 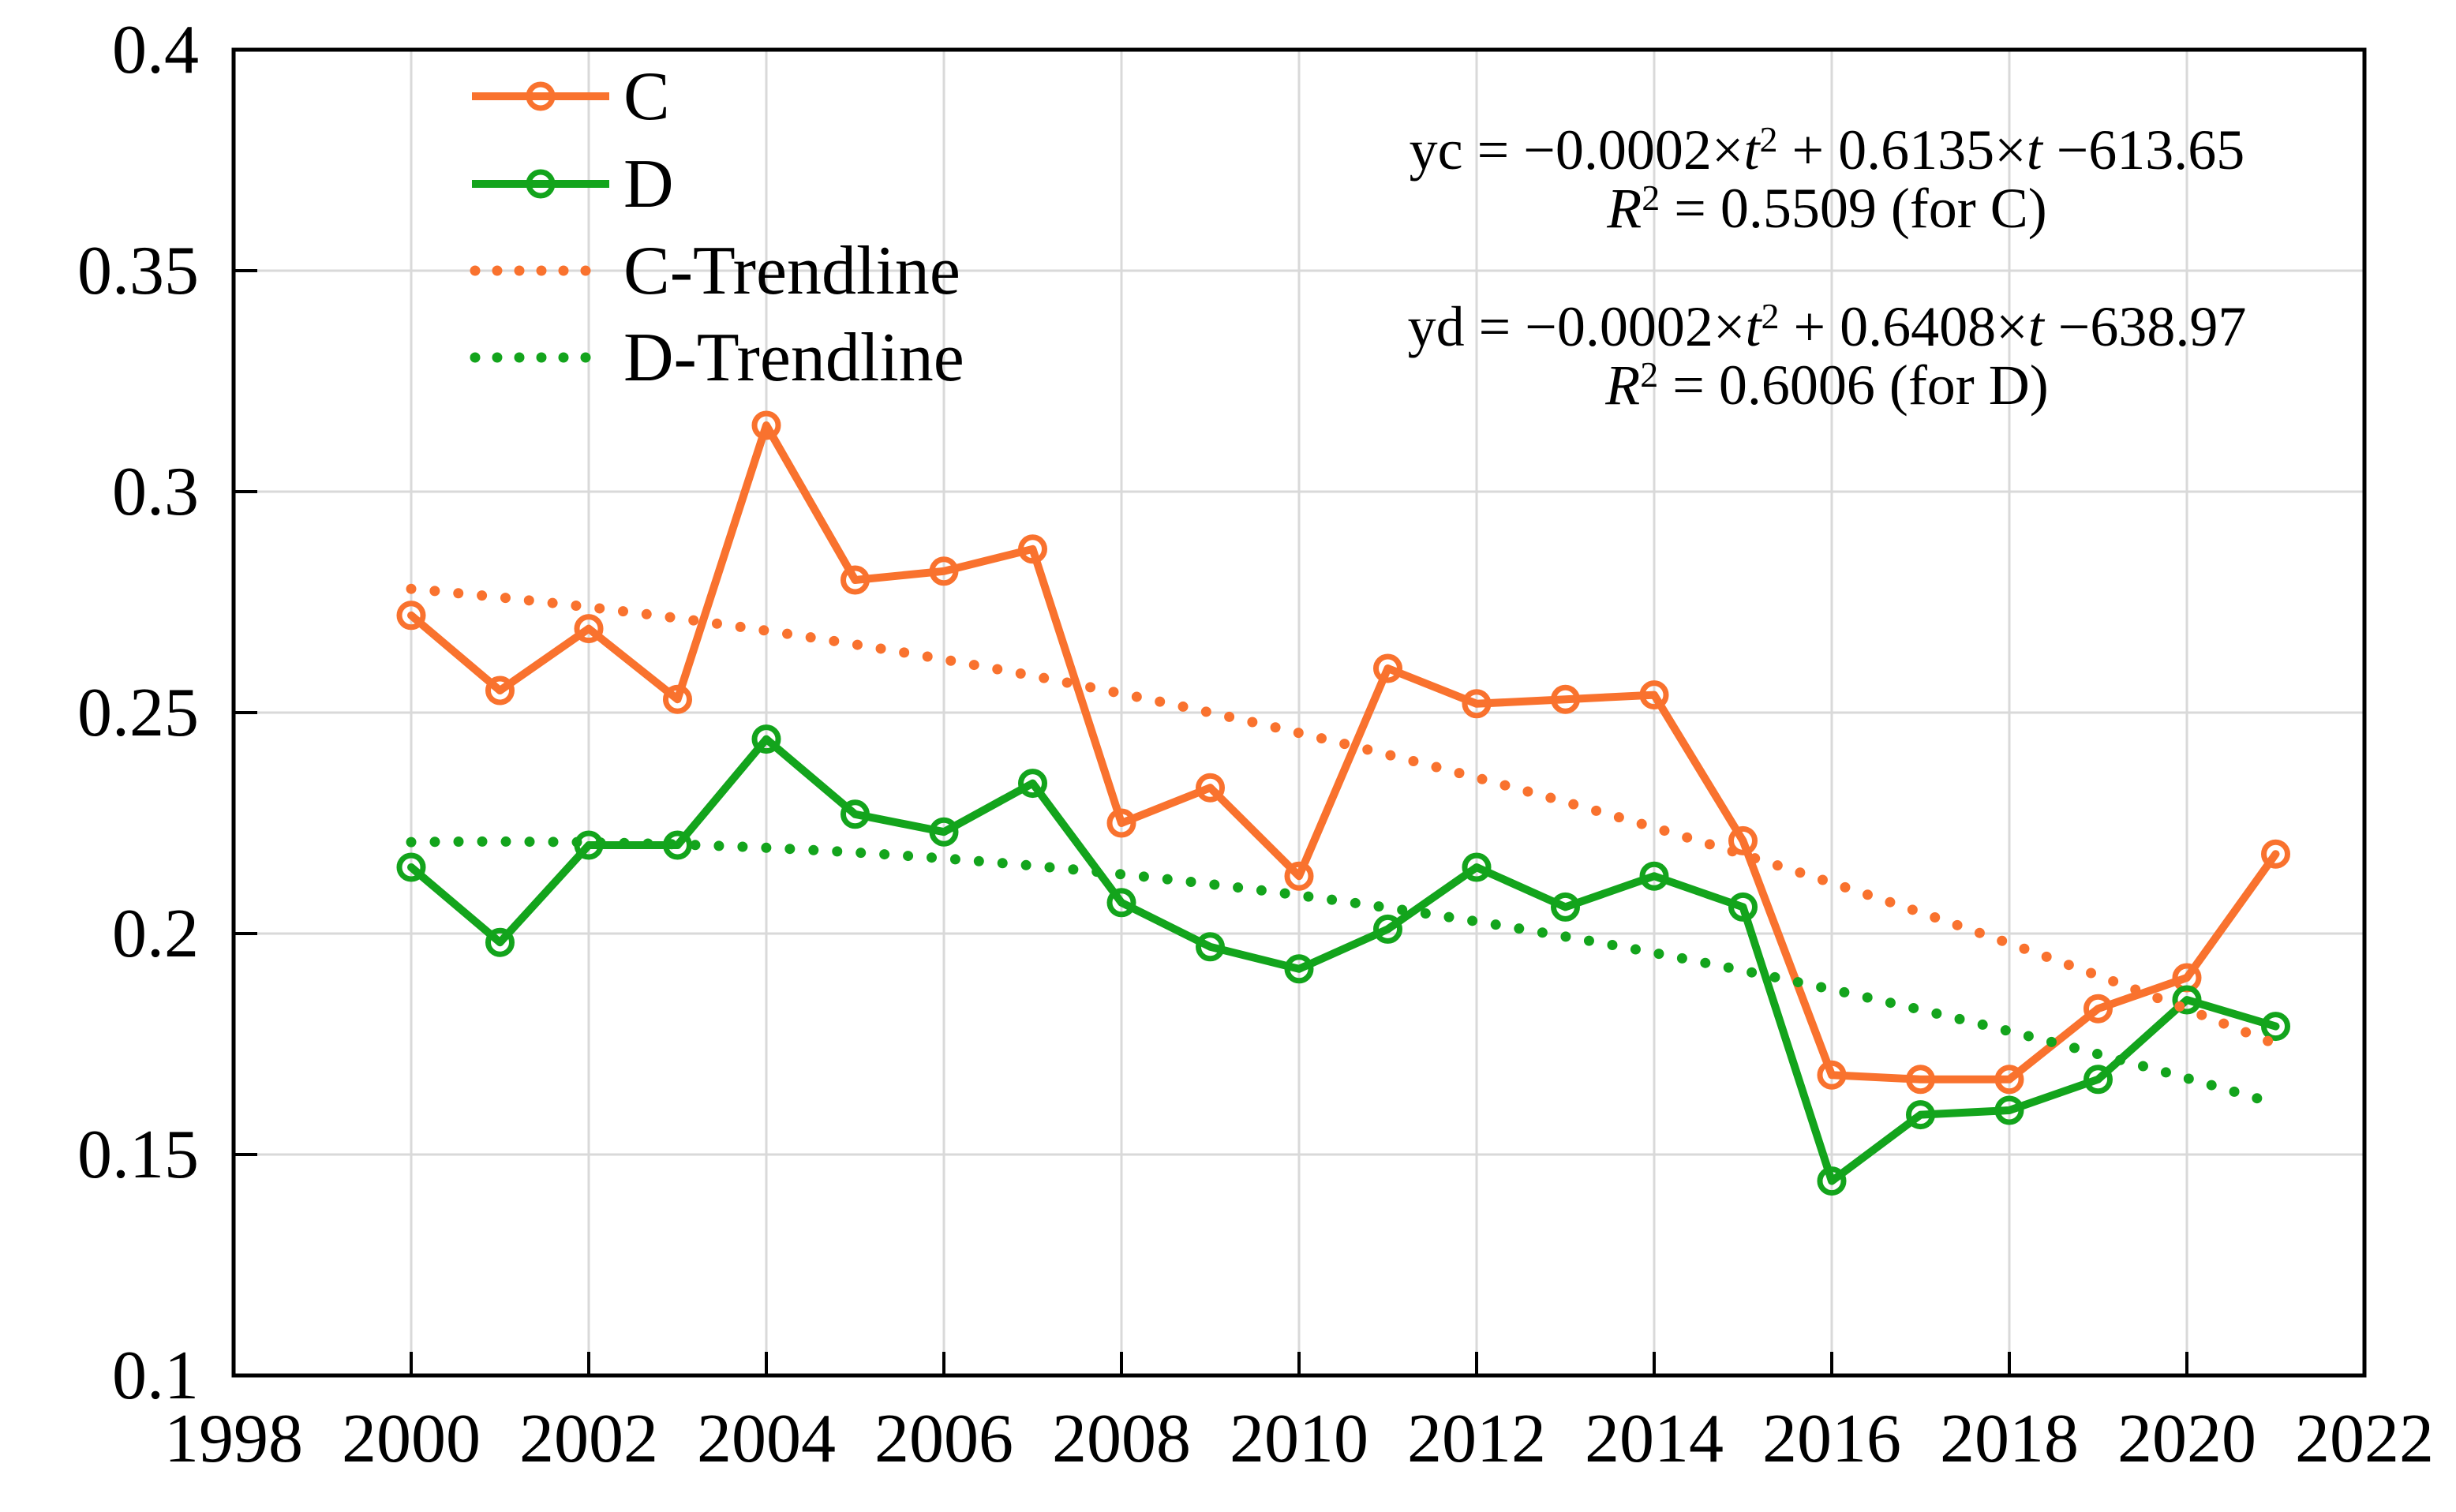 I want to click on x-axis-tick-label: 2020, so click(x=2186, y=1439).